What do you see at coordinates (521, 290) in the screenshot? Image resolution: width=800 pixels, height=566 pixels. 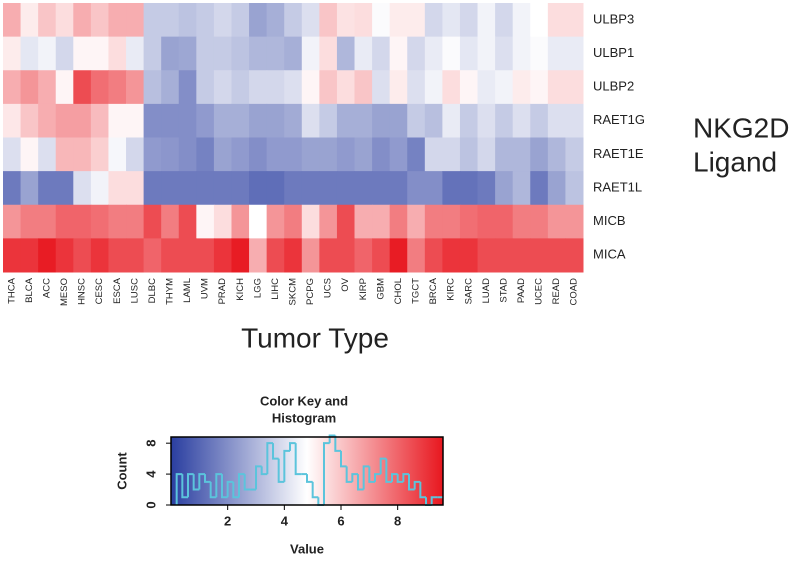 I see `column-label: PAAD` at bounding box center [521, 290].